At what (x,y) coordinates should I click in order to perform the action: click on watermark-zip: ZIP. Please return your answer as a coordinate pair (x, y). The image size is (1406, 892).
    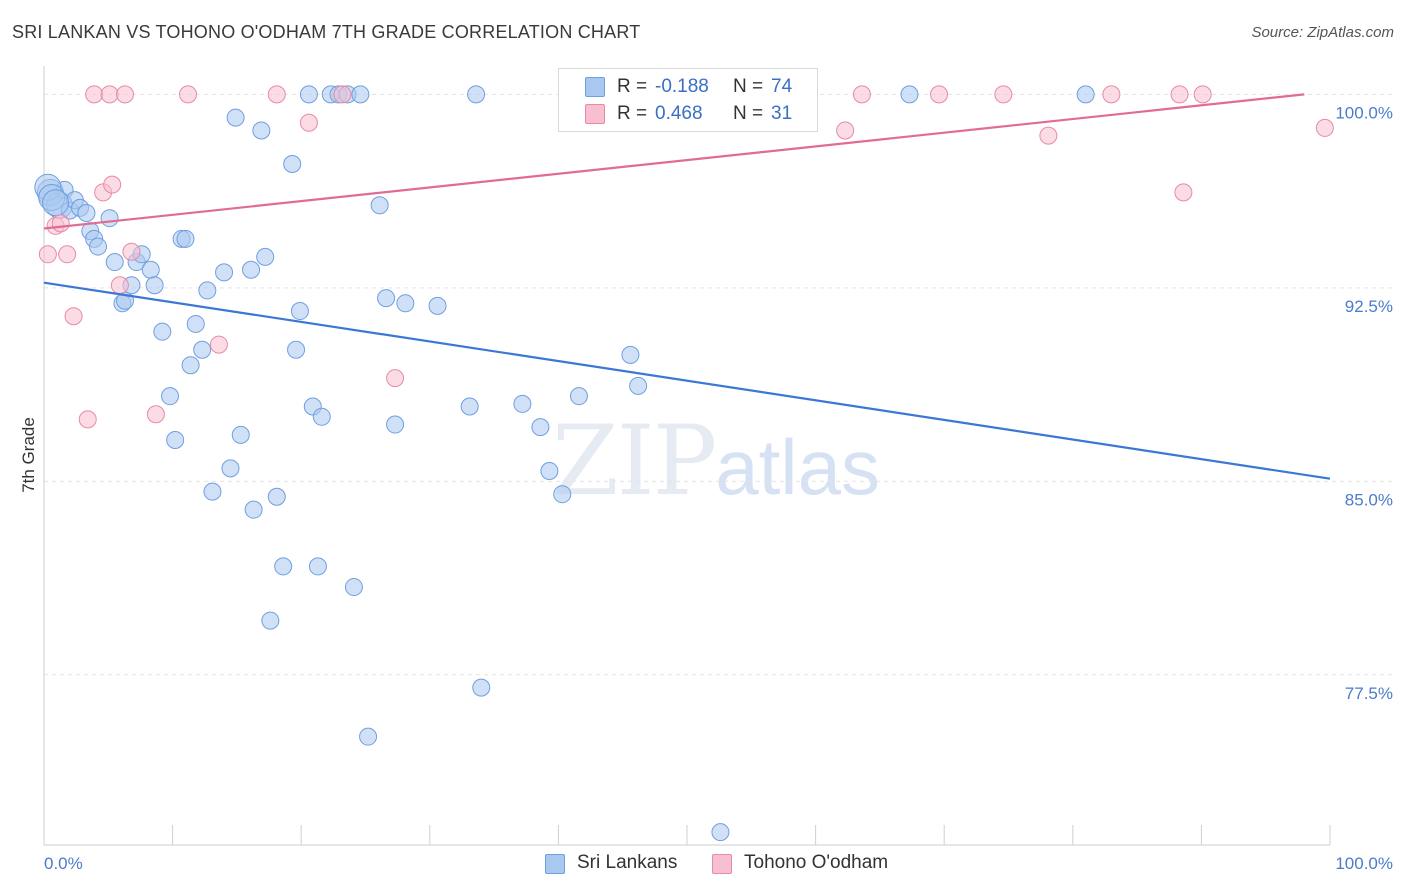
    Looking at the image, I should click on (634, 461).